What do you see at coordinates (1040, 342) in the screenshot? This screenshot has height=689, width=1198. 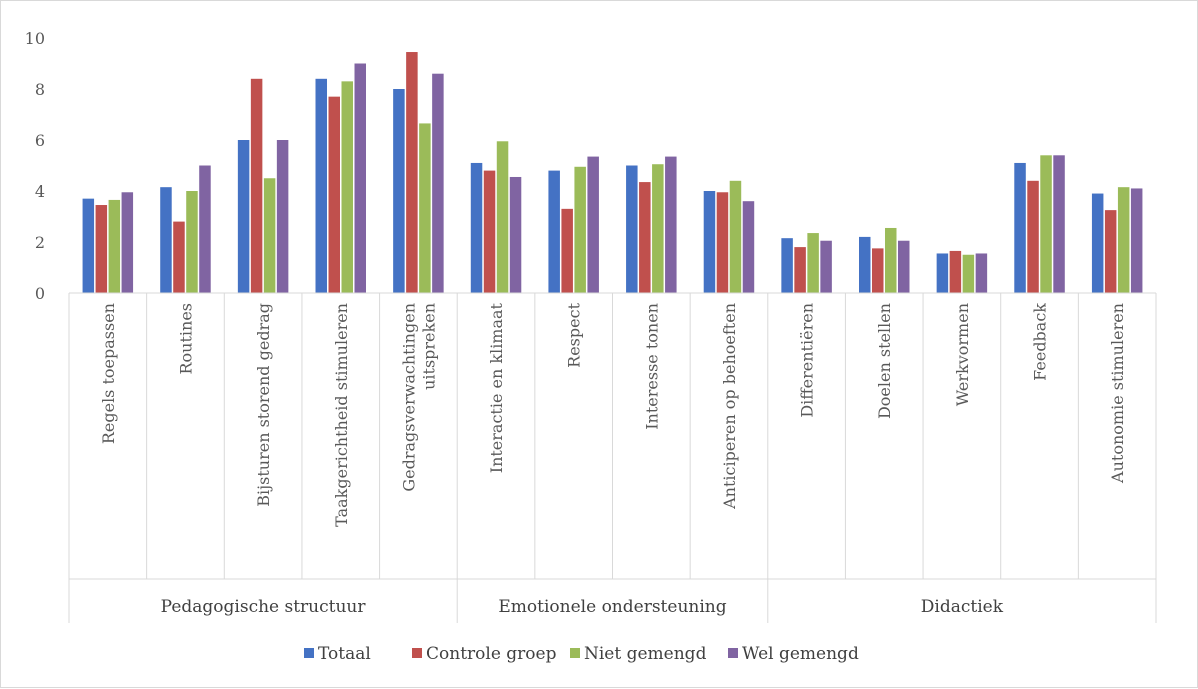 I see `category-label: Feedback` at bounding box center [1040, 342].